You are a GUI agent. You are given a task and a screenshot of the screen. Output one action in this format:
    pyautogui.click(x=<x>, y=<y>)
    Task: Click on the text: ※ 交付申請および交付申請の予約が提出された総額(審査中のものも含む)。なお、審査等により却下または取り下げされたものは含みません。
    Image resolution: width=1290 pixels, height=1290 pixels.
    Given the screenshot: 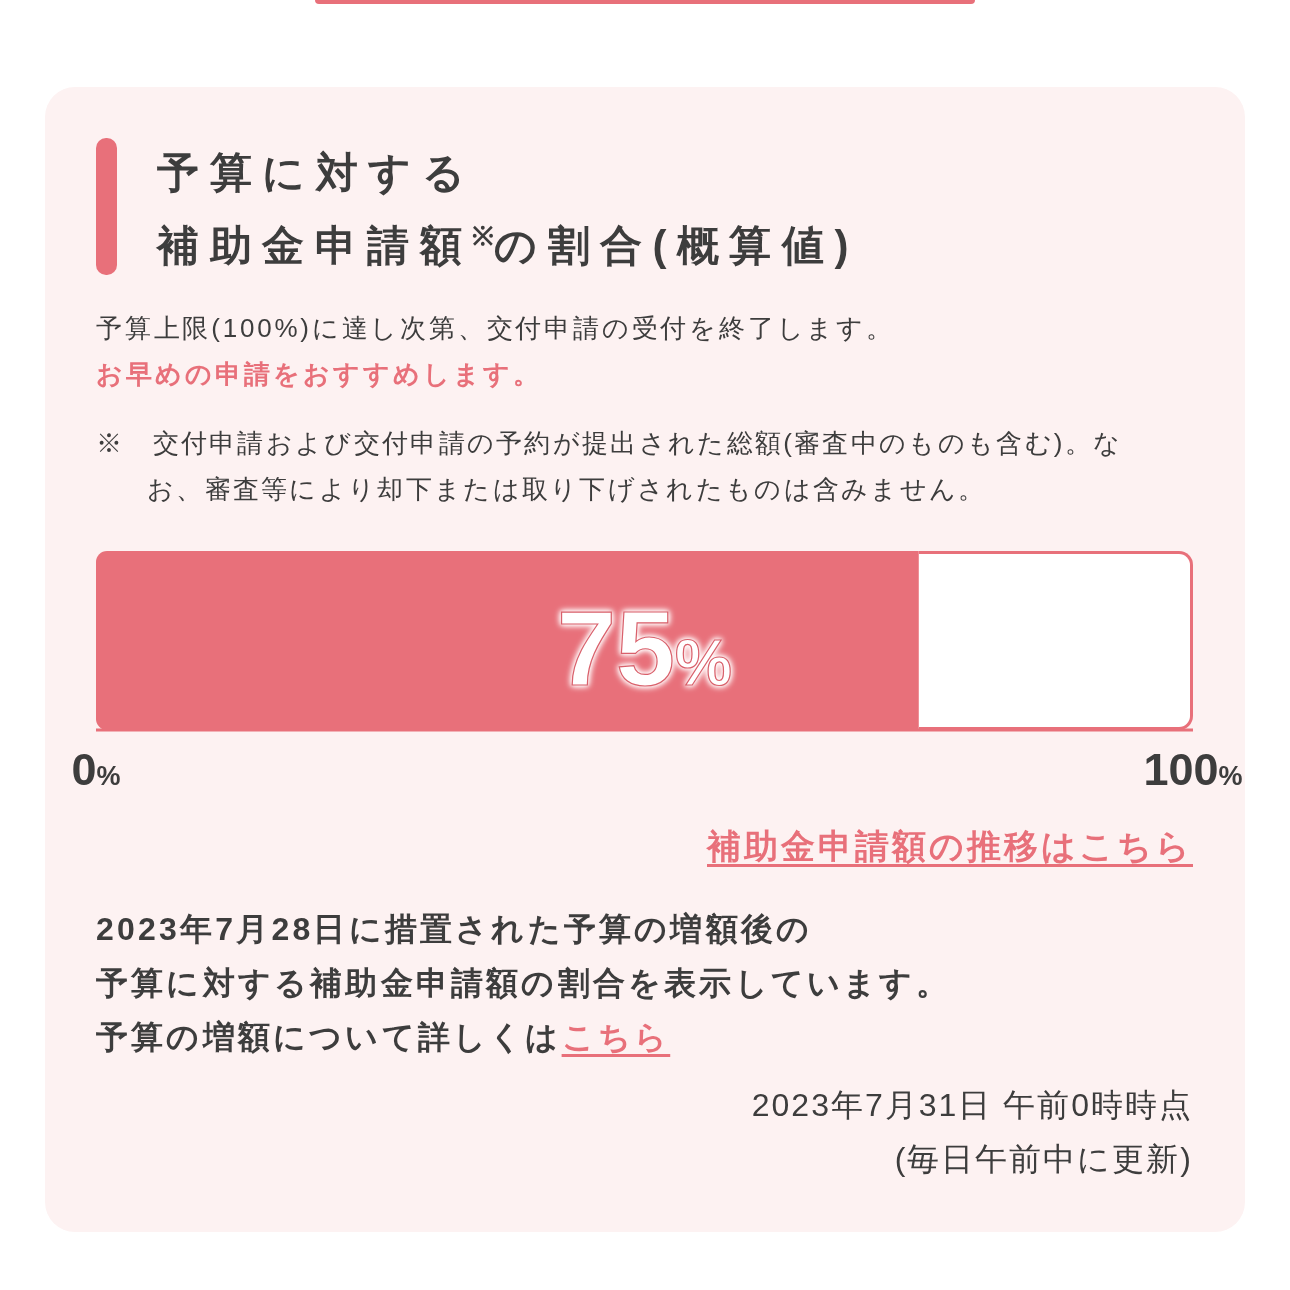 What is the action you would take?
    pyautogui.click(x=610, y=466)
    